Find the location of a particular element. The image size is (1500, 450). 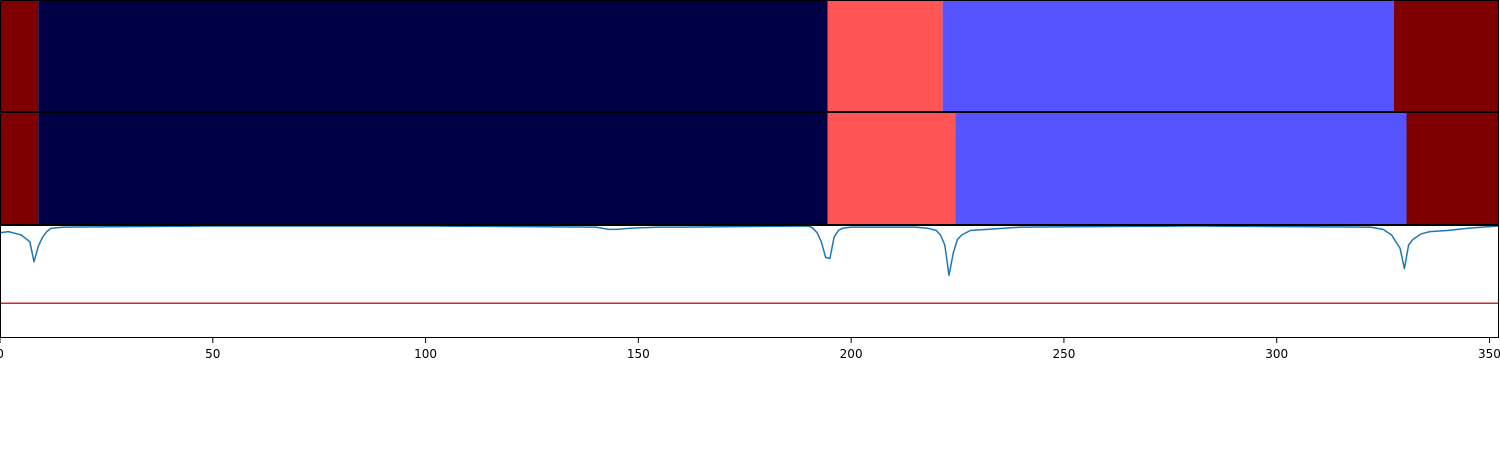

x-tick-label-200: 200 is located at coordinates (851, 354).